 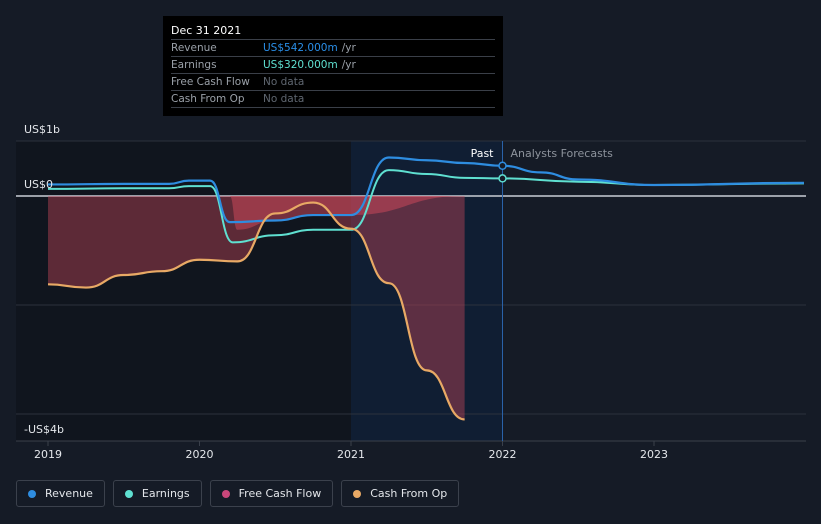 I want to click on earnings-point, so click(x=502, y=178).